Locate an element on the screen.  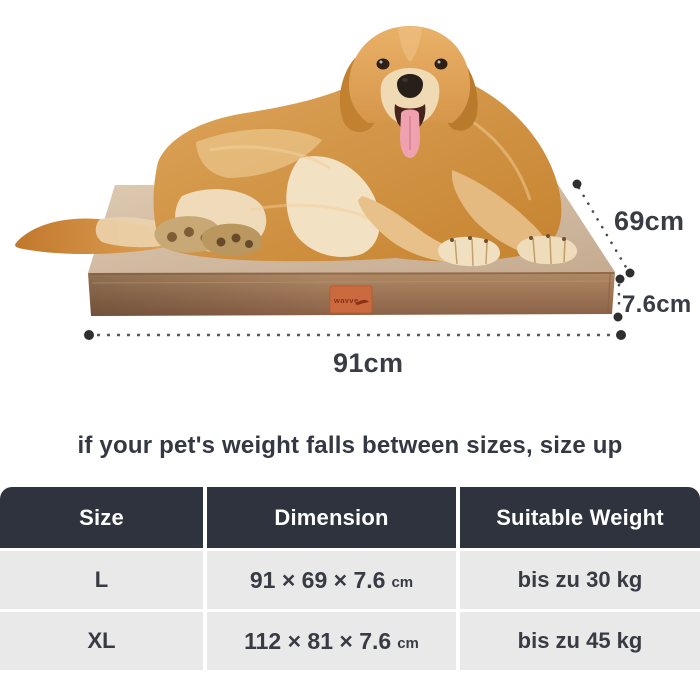
table-header-weight: Suitable Weight is located at coordinates (580, 517).